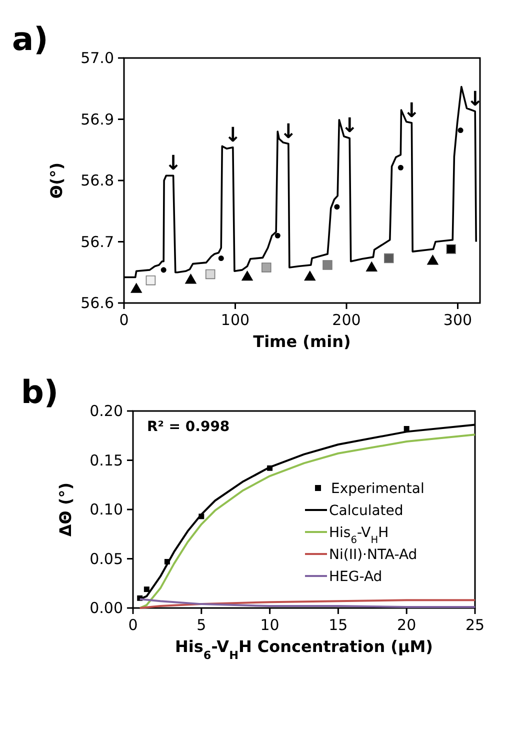 Image resolution: width=520 pixels, height=737 pixels. I want to click on legend-label: Ni(II)·NTA-Ad, so click(373, 555).